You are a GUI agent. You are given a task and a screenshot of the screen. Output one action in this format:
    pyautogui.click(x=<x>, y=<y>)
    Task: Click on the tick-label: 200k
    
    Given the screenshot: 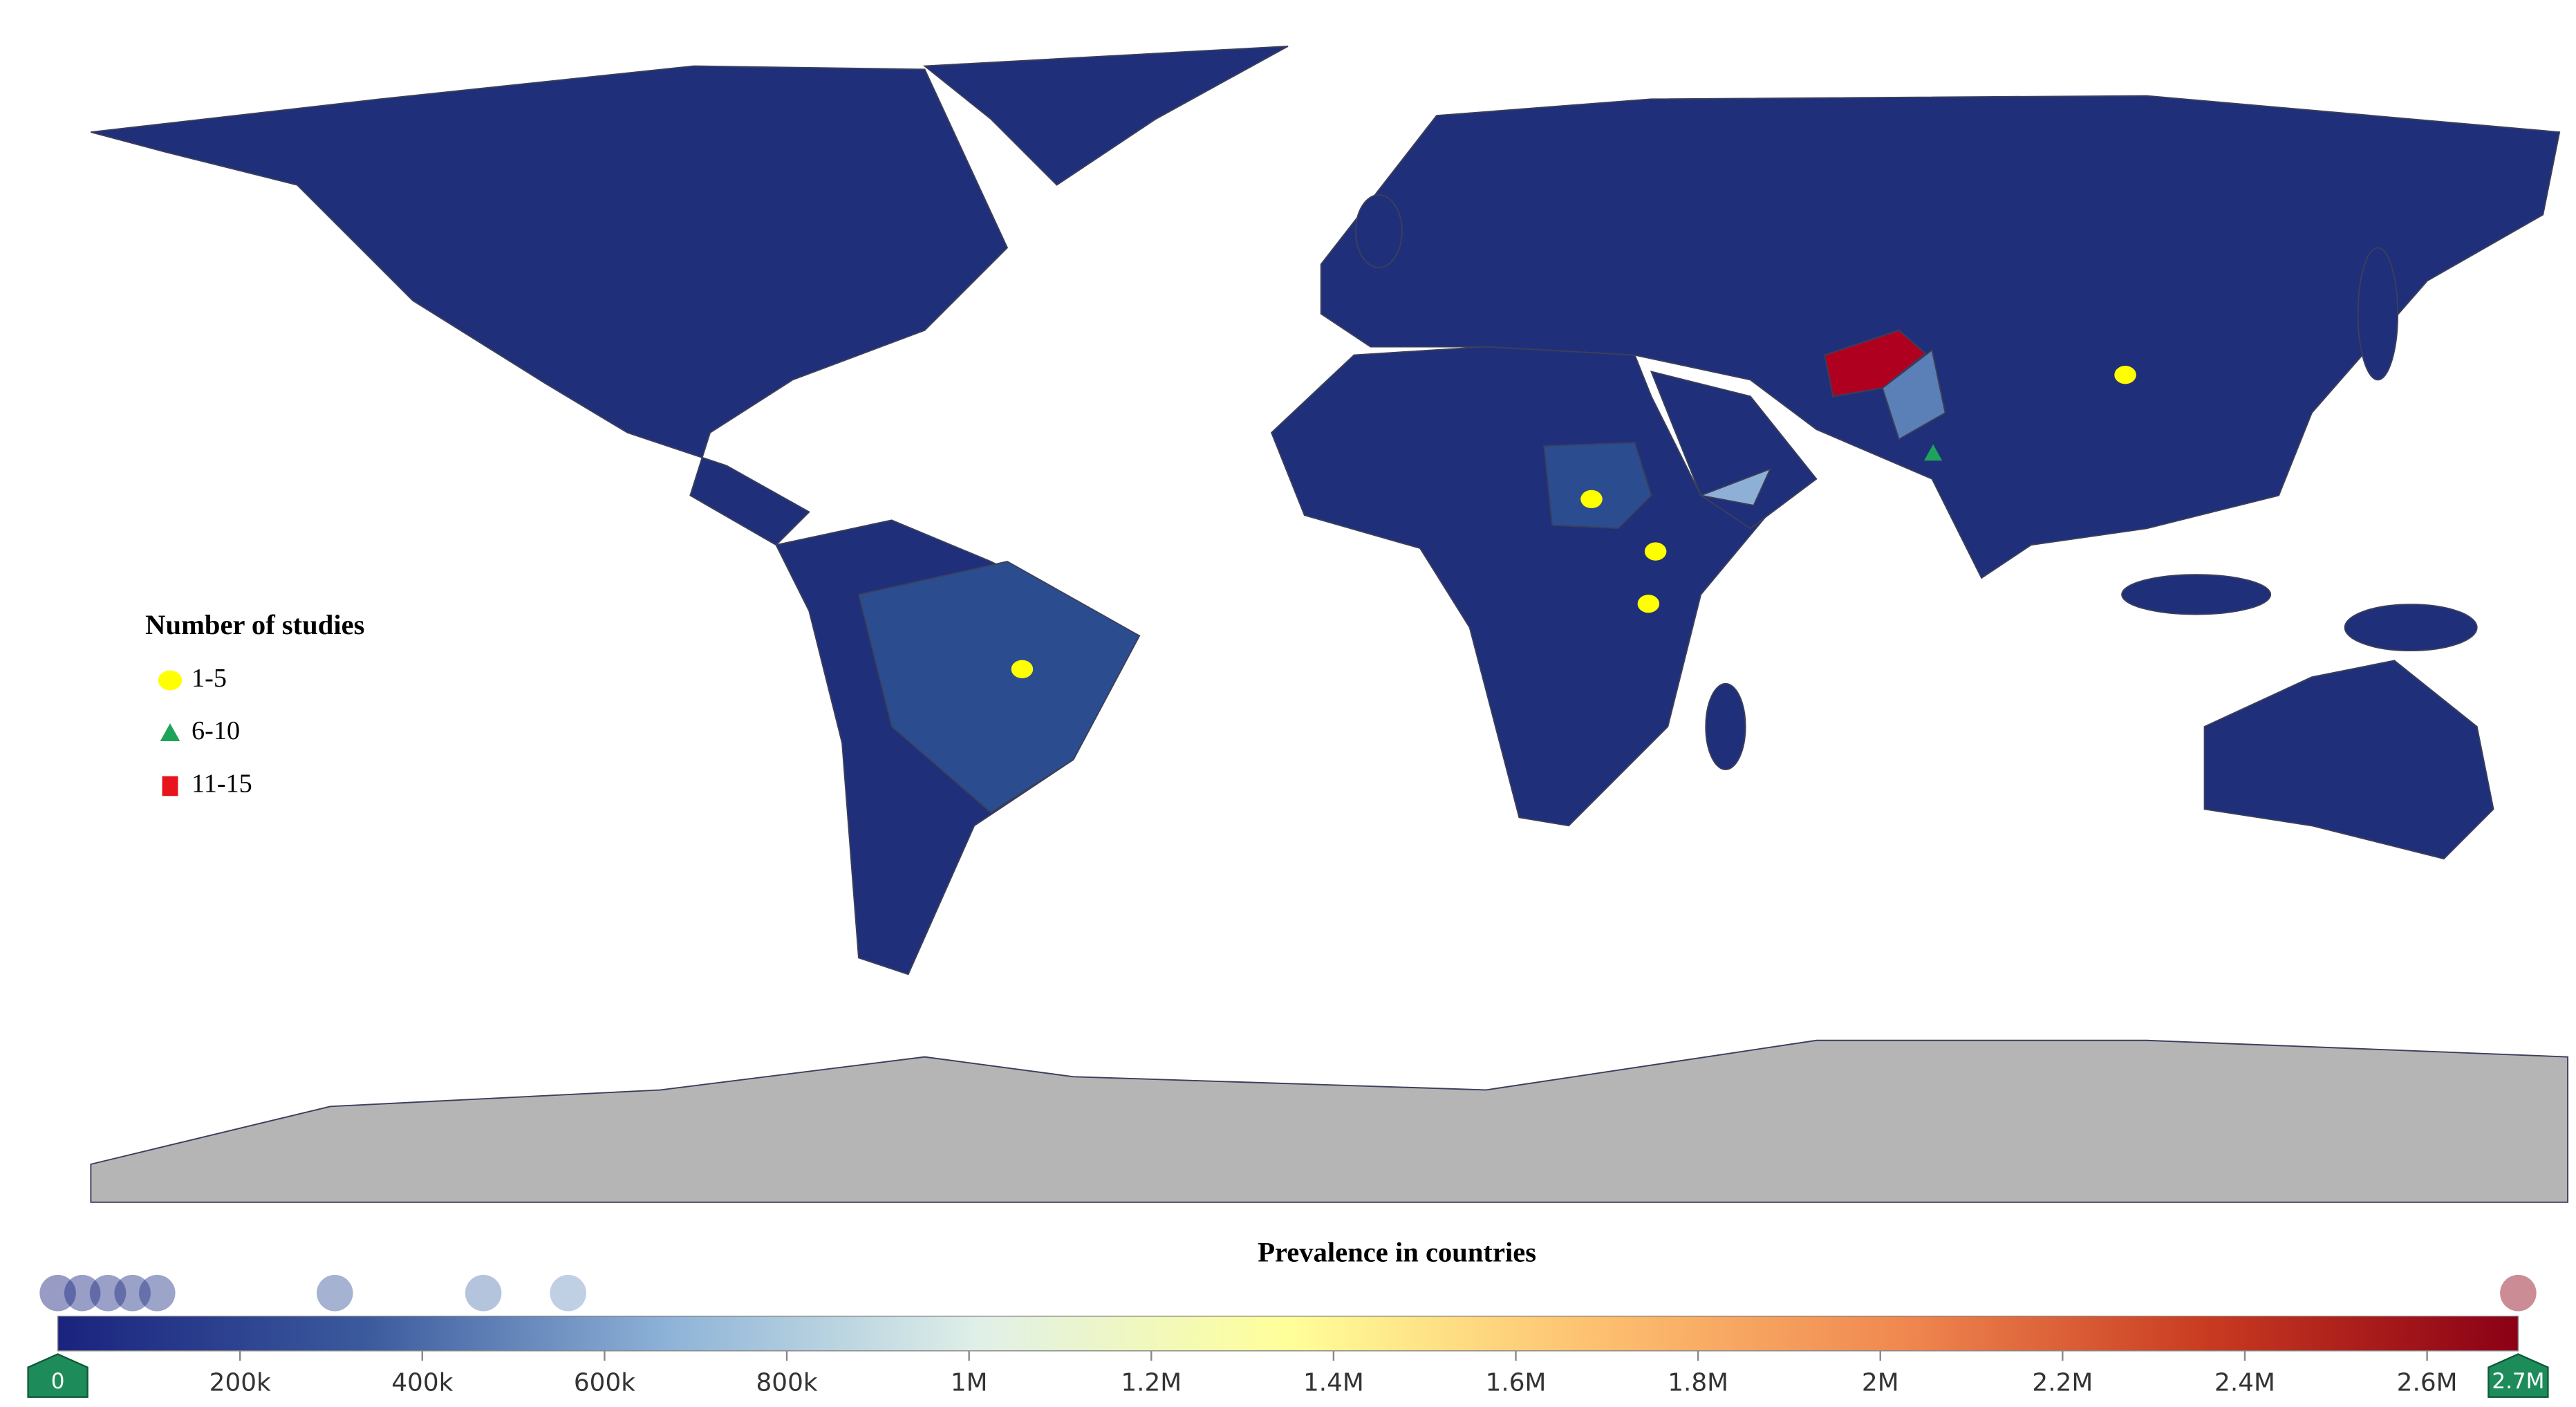 What is the action you would take?
    pyautogui.click(x=240, y=1383)
    